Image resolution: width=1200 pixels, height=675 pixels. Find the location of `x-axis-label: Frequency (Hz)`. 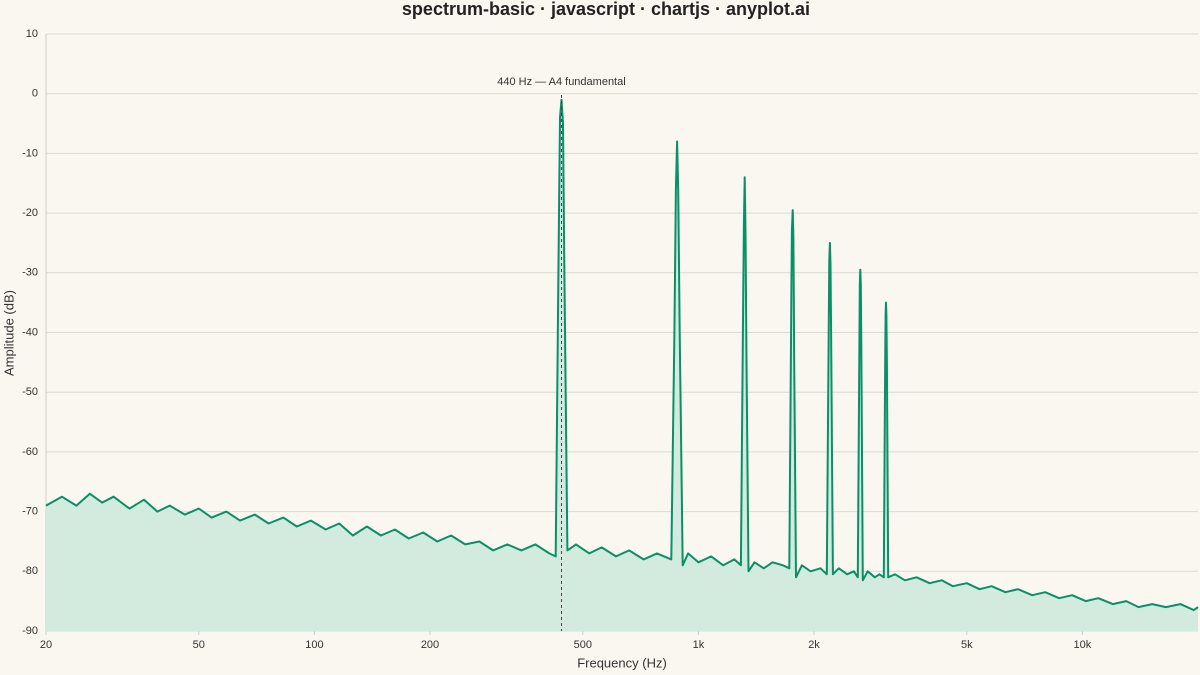

x-axis-label: Frequency (Hz) is located at coordinates (622, 662).